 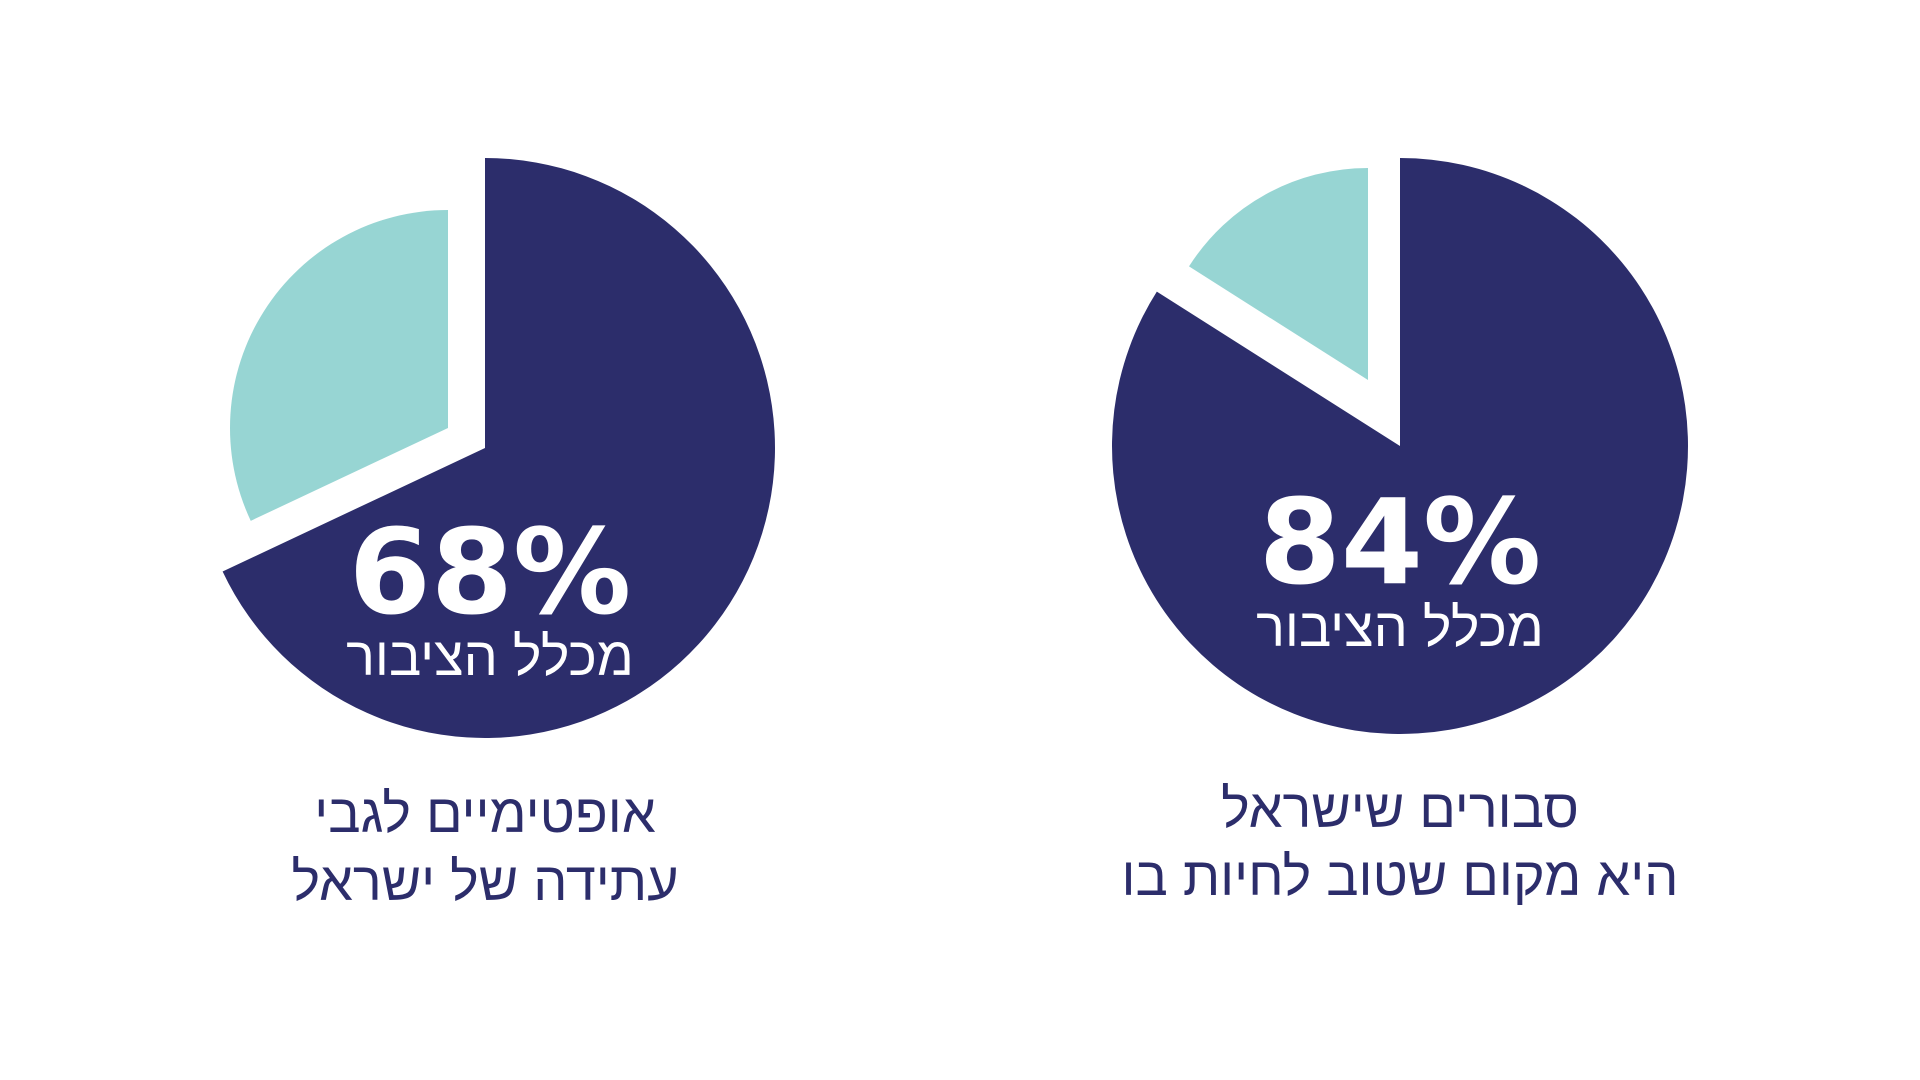 I want to click on caption-left-line-1: אופטימיים לגבי, so click(x=485, y=814).